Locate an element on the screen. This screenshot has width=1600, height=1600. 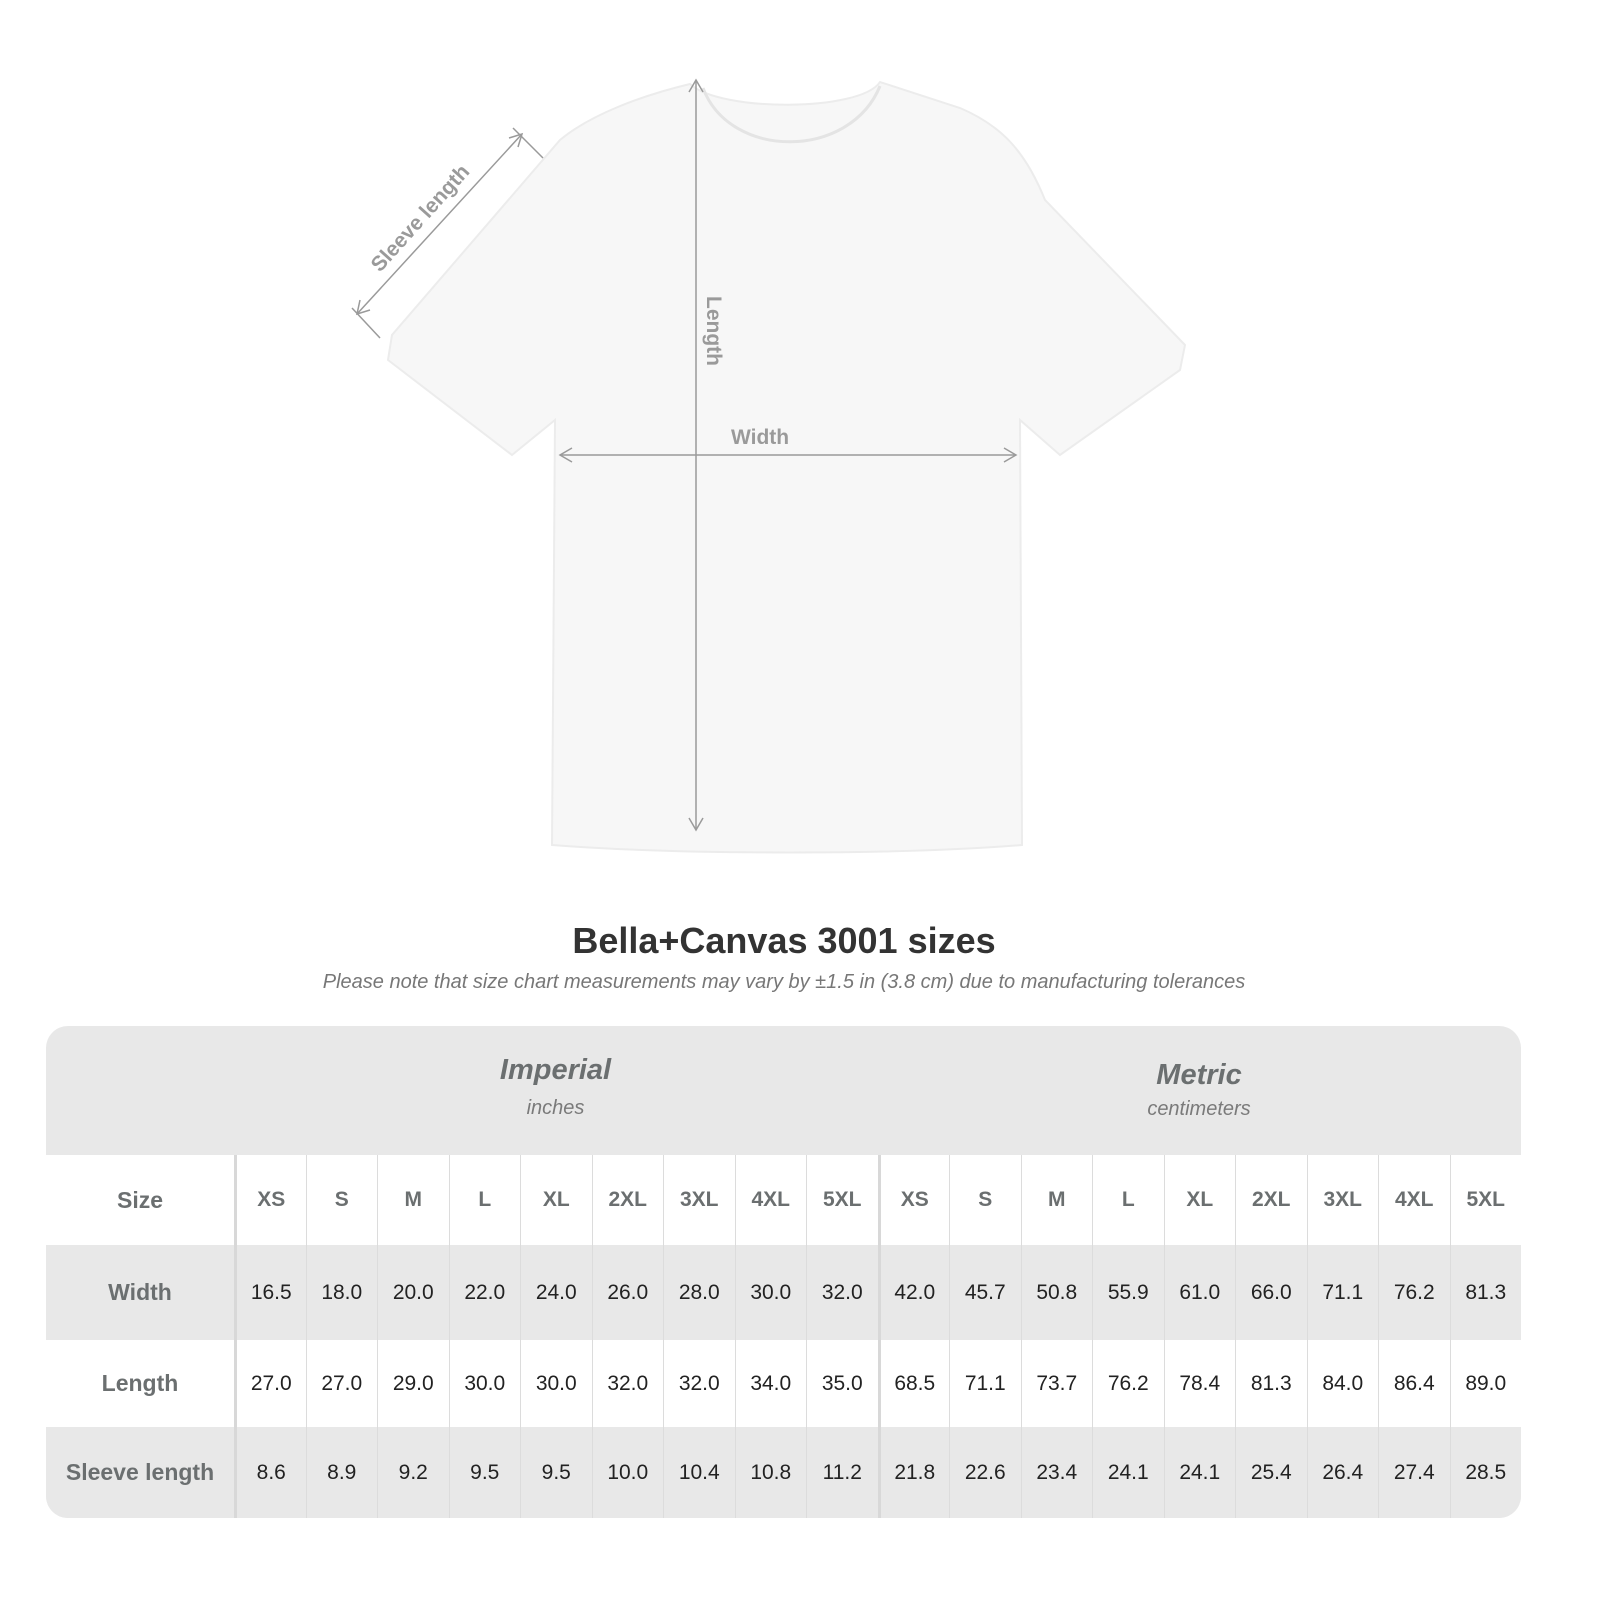
page-title: Bella+Canvas 3001 sizes is located at coordinates (784, 940).